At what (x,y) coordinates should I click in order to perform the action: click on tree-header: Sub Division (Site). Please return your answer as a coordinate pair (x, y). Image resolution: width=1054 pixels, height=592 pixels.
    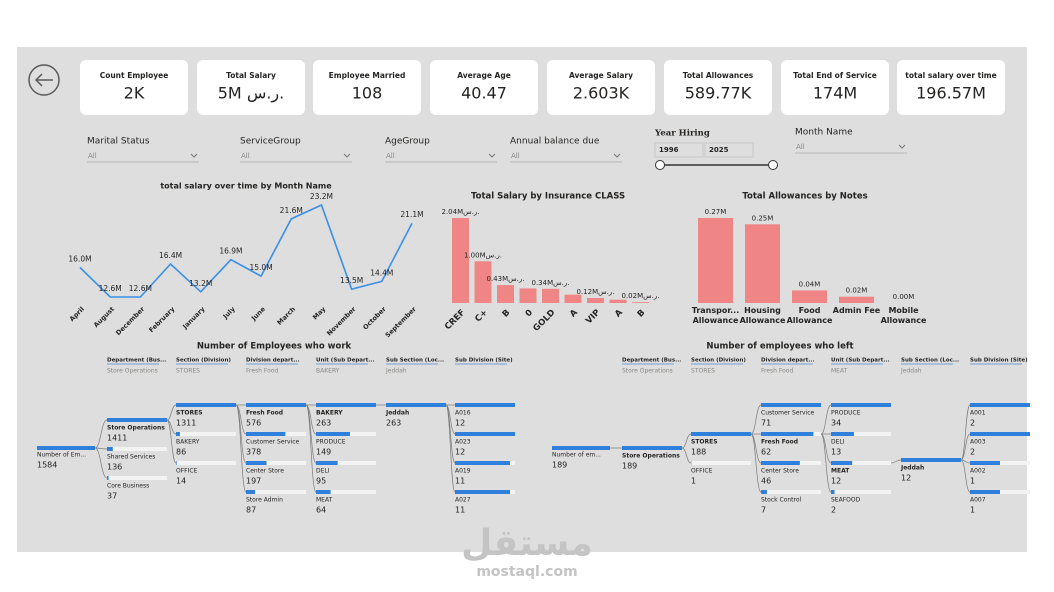
    Looking at the image, I should click on (999, 361).